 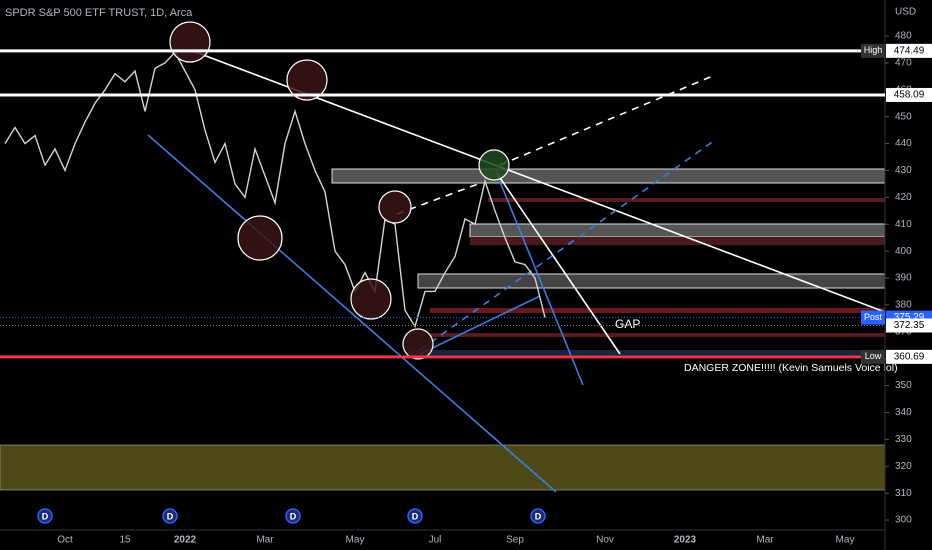 What do you see at coordinates (903, 412) in the screenshot?
I see `y-tick-label: 340` at bounding box center [903, 412].